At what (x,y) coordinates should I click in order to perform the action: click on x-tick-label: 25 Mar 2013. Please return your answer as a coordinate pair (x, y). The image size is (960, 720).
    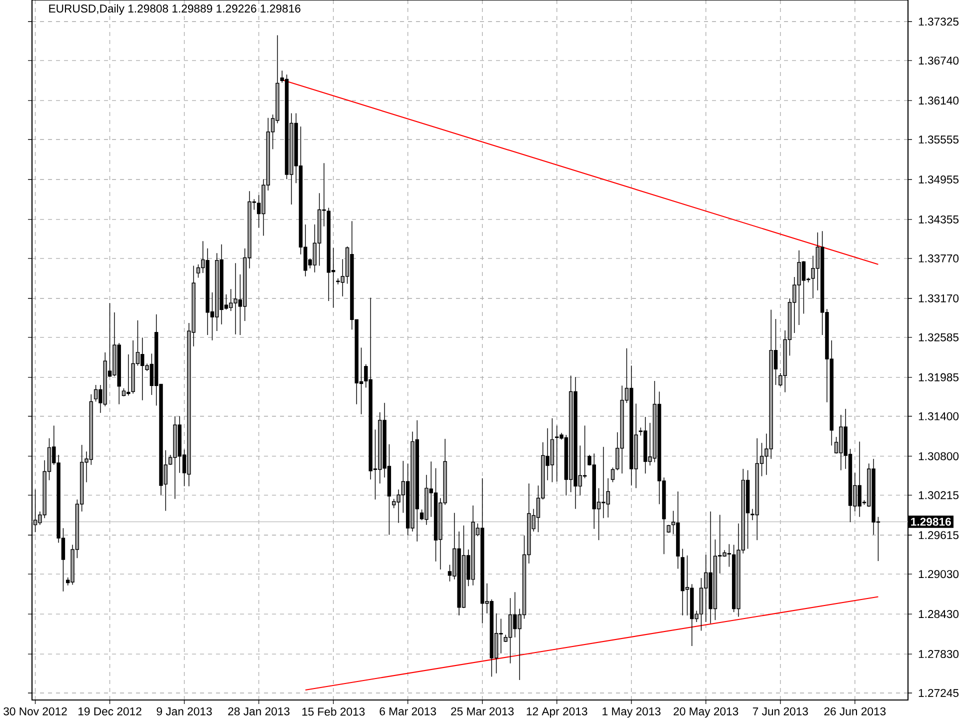
    Looking at the image, I should click on (482, 711).